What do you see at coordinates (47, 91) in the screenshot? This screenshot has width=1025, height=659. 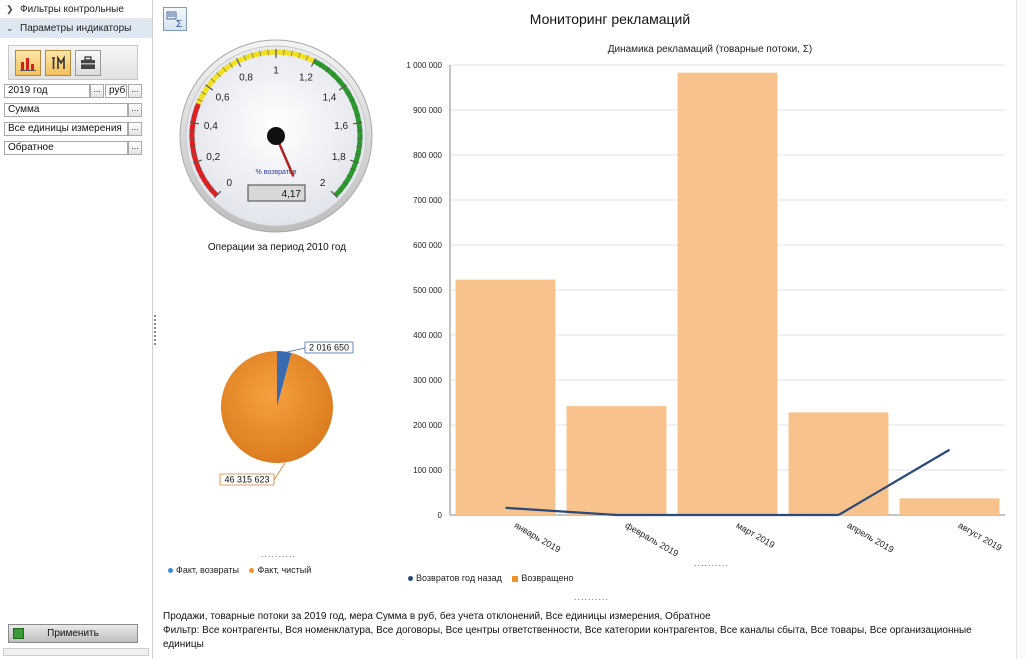 I see `year-field: 2019 год` at bounding box center [47, 91].